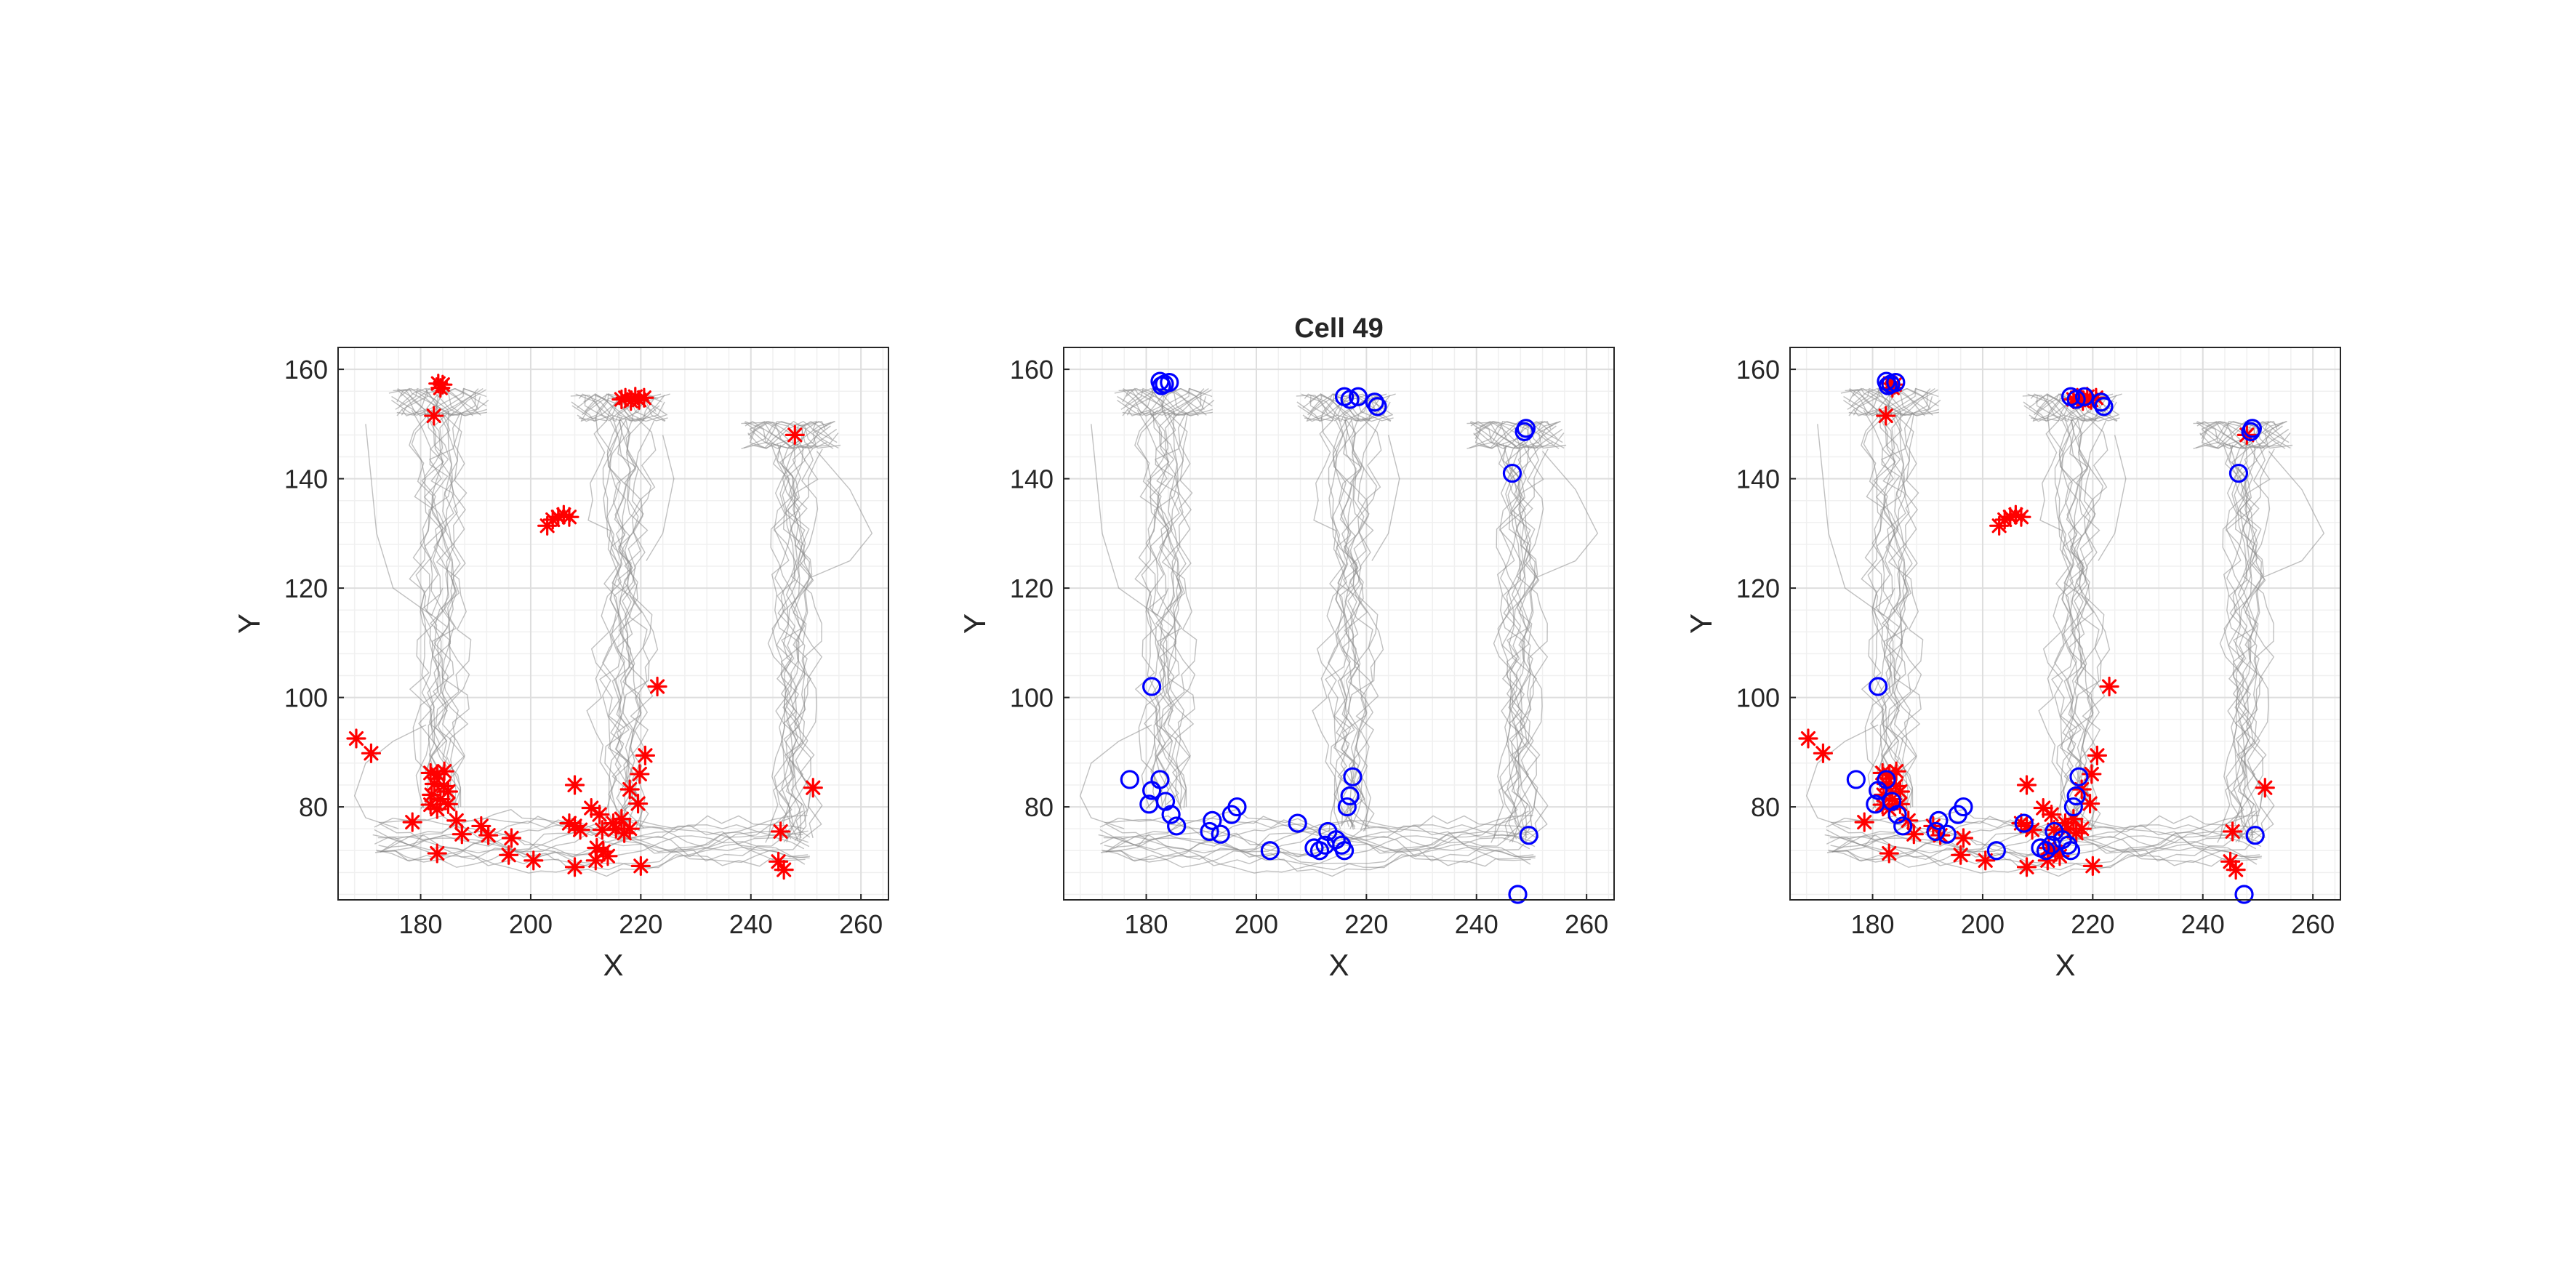 The width and height of the screenshot is (2576, 1288). Describe the element at coordinates (1032, 479) in the screenshot. I see `y-tick-label: 140` at that location.